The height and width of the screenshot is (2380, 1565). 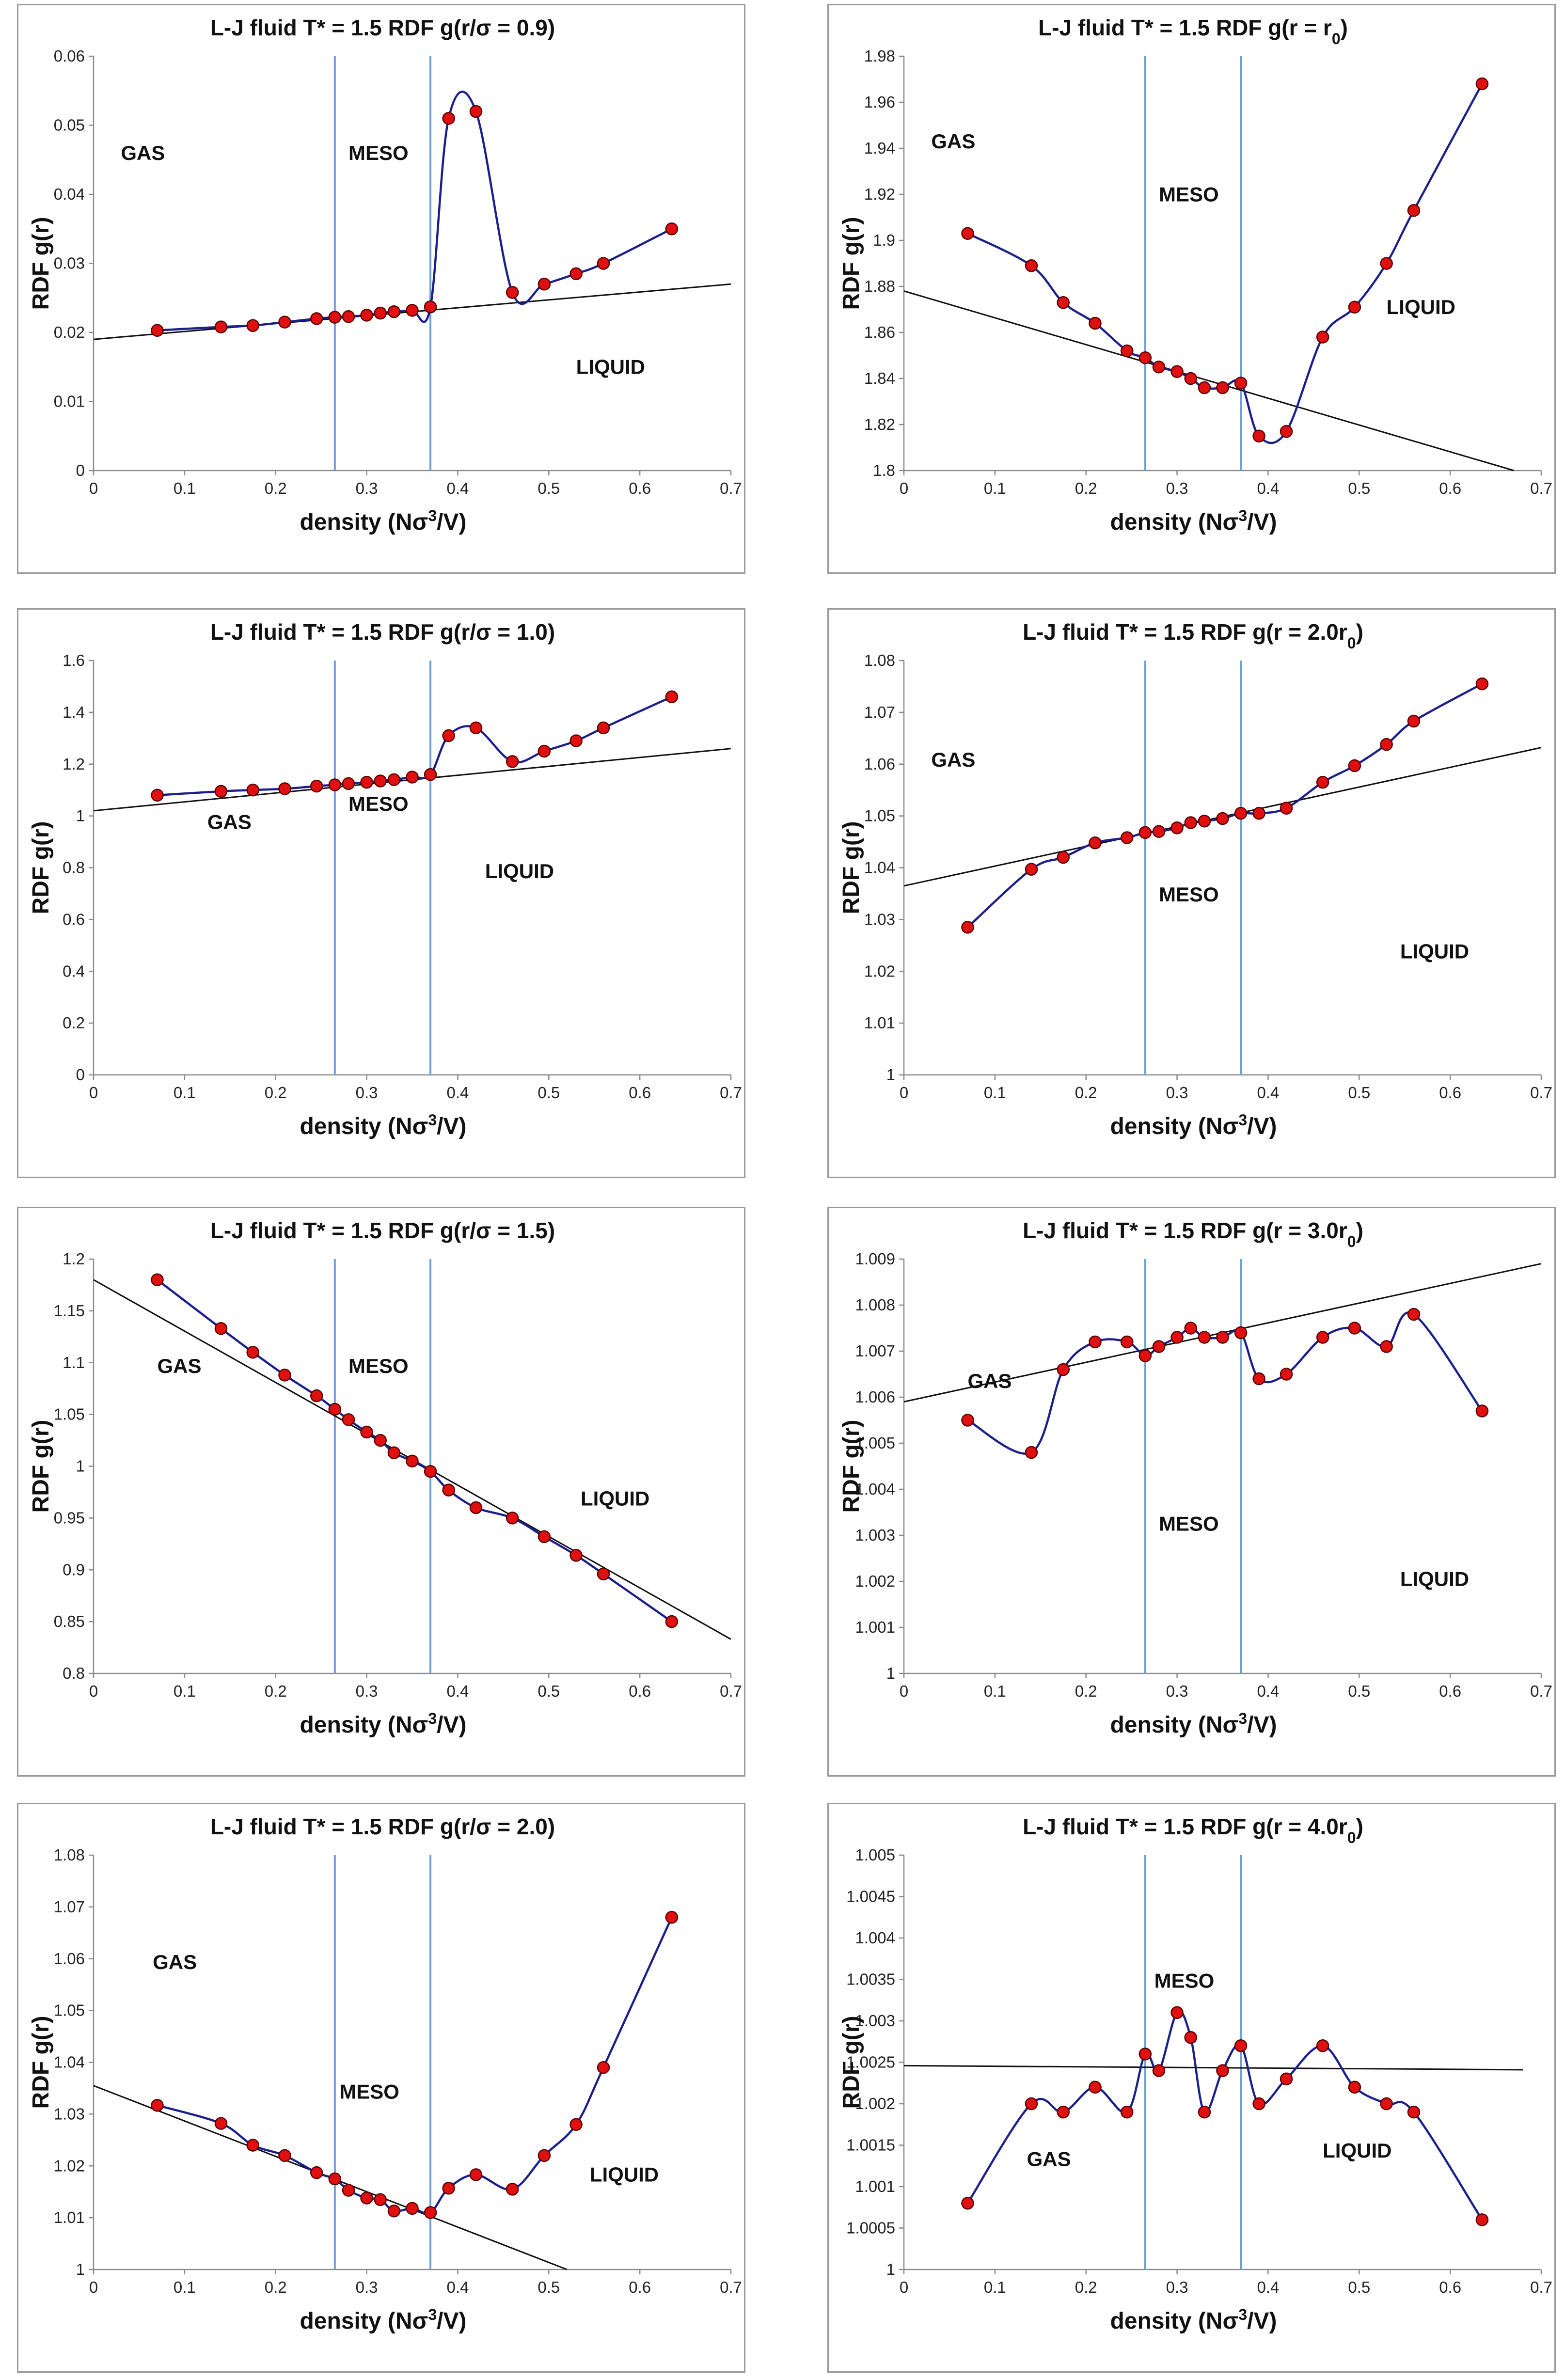 I want to click on y-tick-label: 1.02, so click(x=69, y=2166).